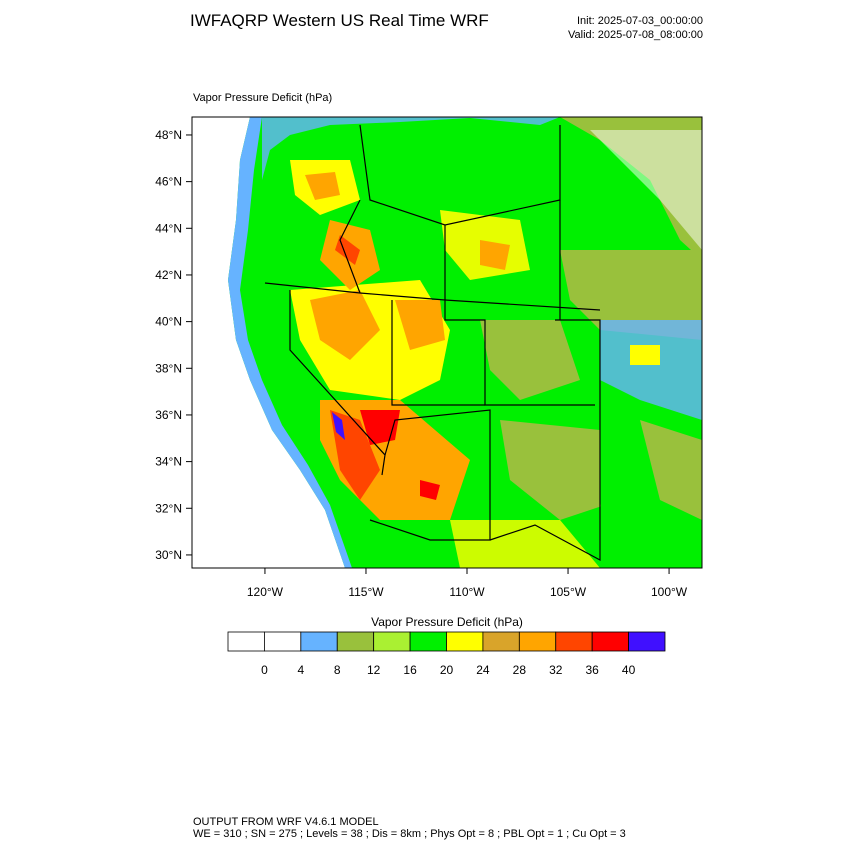 This screenshot has width=850, height=850. Describe the element at coordinates (168, 228) in the screenshot. I see `y-tick-label: 44°N` at that location.